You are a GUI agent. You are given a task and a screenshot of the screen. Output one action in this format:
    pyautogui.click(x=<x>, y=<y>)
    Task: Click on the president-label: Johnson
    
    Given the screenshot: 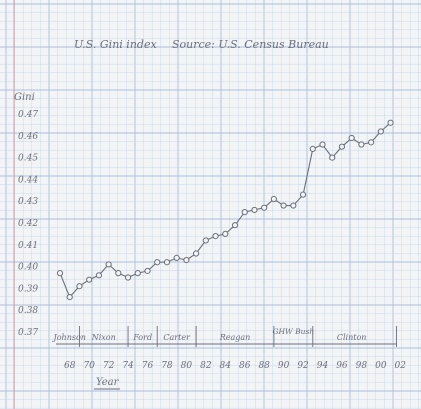 What is the action you would take?
    pyautogui.click(x=69, y=337)
    